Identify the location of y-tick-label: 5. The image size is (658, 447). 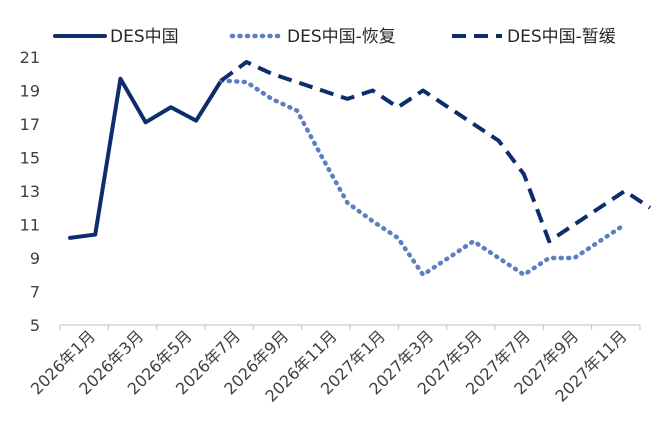
(35, 325).